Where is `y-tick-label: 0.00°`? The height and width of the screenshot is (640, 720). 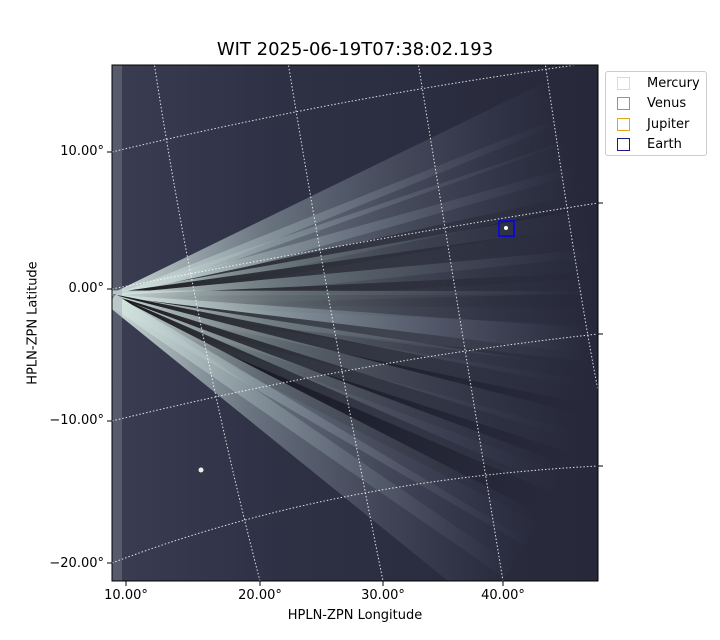 y-tick-label: 0.00° is located at coordinates (86, 288).